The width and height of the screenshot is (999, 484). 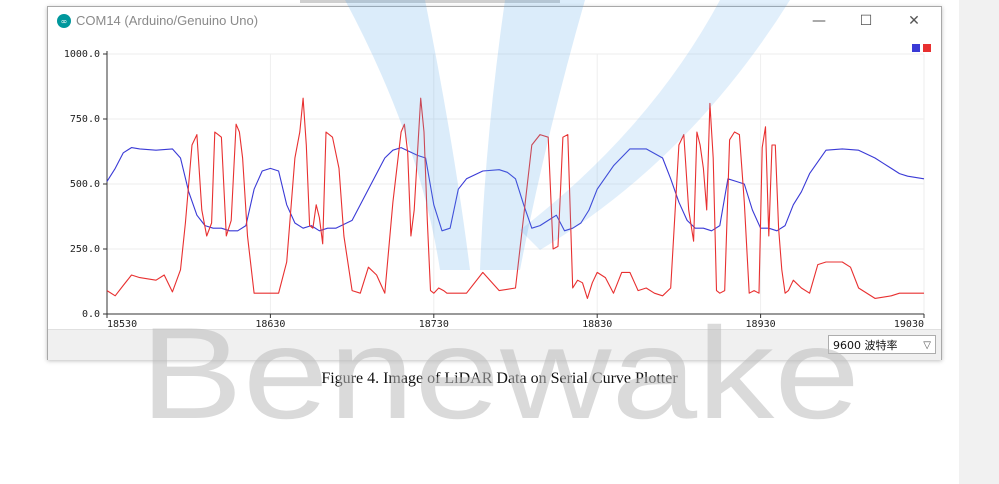 I want to click on x-tick-label: 18830, so click(x=597, y=323).